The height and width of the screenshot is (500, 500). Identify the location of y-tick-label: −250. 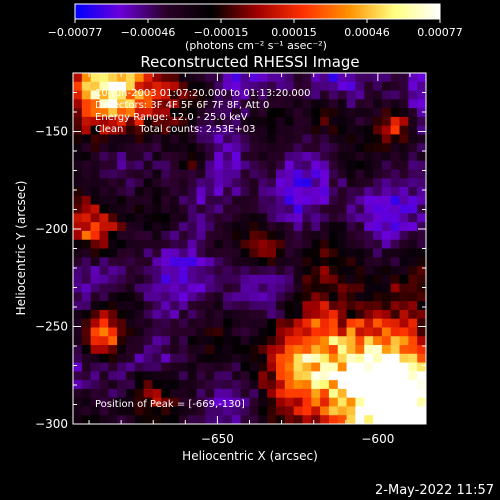
(51, 327).